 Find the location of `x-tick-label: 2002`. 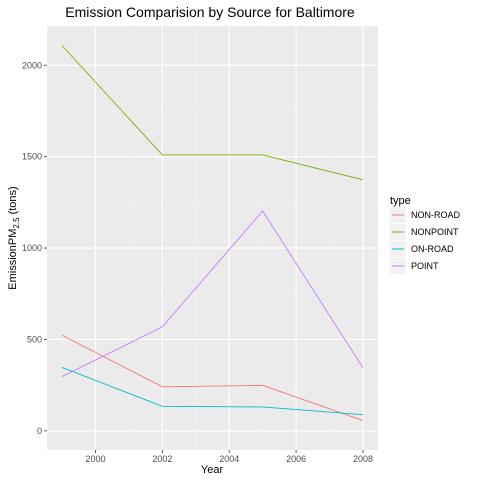

x-tick-label: 2002 is located at coordinates (162, 459).